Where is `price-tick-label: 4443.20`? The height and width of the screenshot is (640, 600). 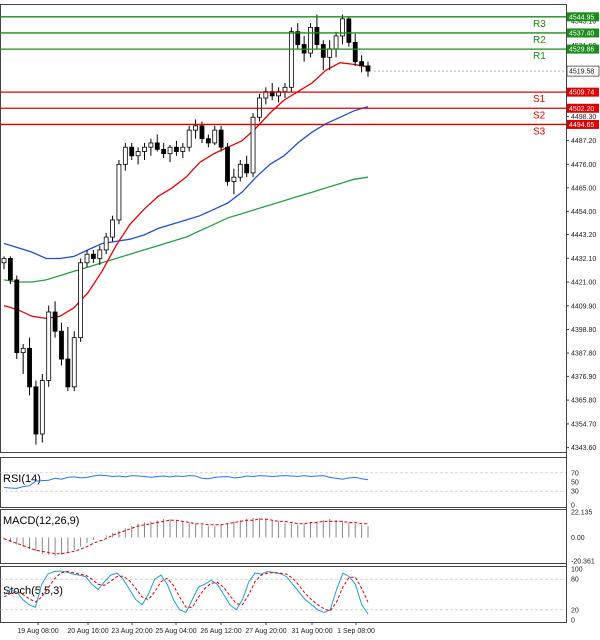 price-tick-label: 4443.20 is located at coordinates (583, 235).